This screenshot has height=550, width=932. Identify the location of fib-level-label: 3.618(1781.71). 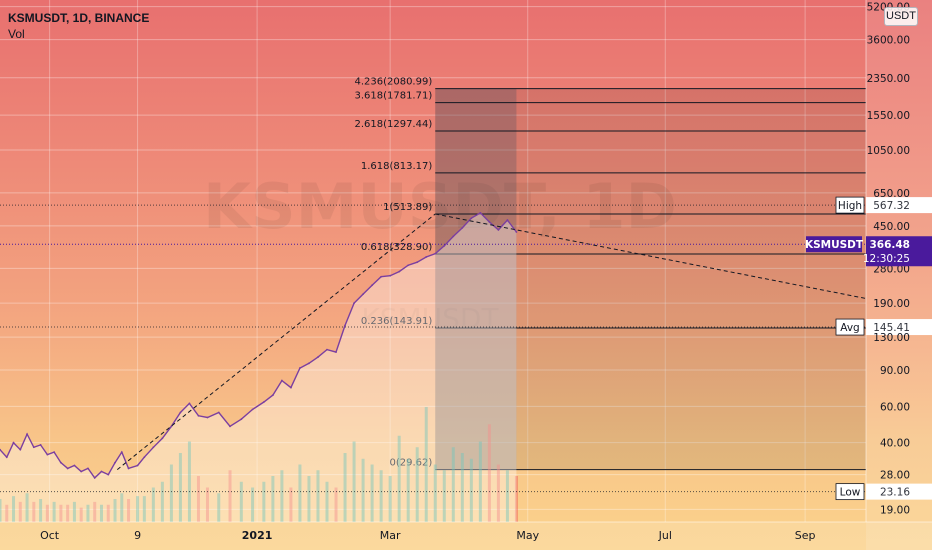
(393, 96).